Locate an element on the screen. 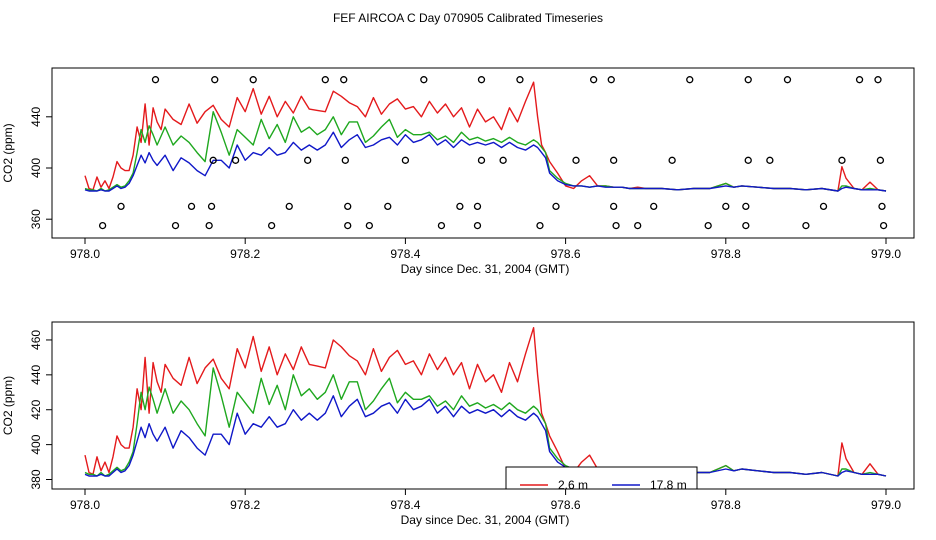 The height and width of the screenshot is (540, 936). legend: 2.6 m 17.8 m is located at coordinates (601, 479).